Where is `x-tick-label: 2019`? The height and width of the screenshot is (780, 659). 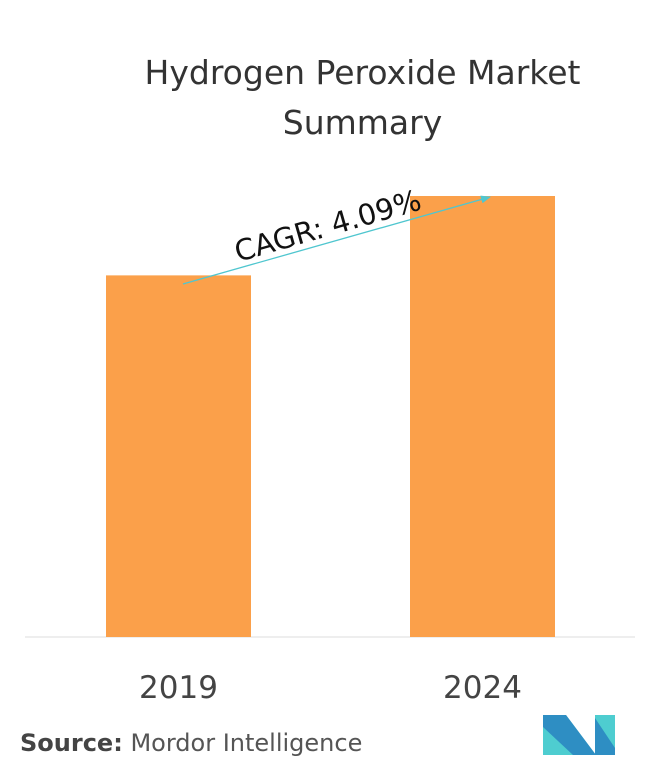
x-tick-label: 2019 is located at coordinates (178, 688).